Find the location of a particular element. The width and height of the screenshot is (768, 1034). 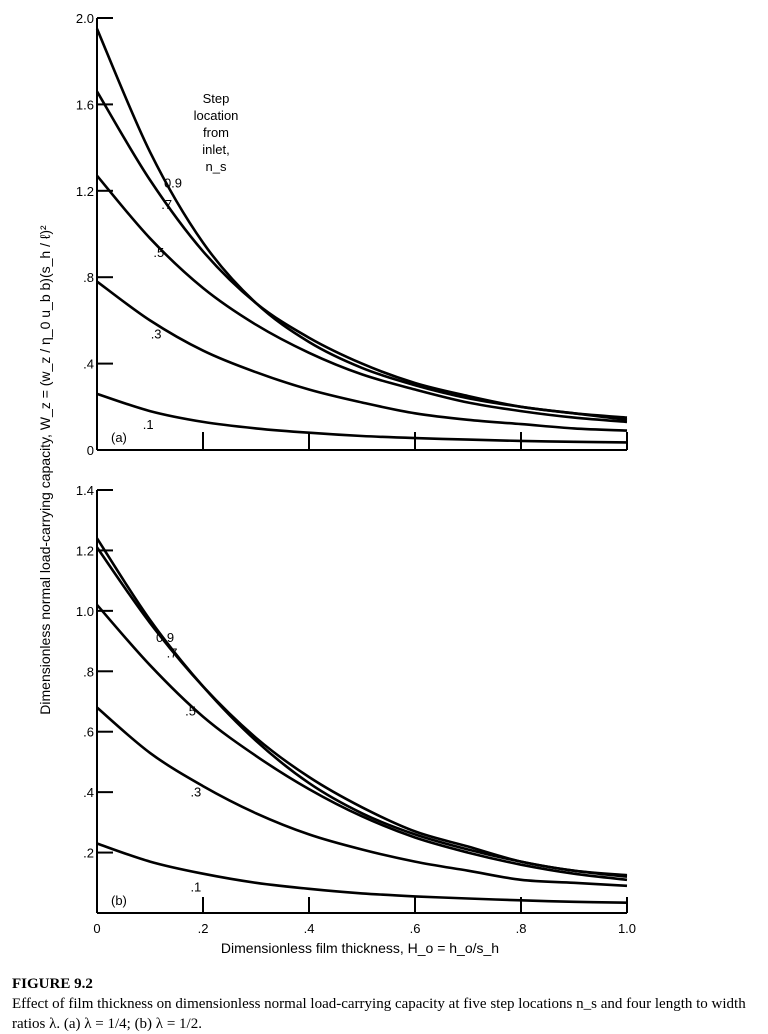

x-tick-label: 1.0 is located at coordinates (627, 928).